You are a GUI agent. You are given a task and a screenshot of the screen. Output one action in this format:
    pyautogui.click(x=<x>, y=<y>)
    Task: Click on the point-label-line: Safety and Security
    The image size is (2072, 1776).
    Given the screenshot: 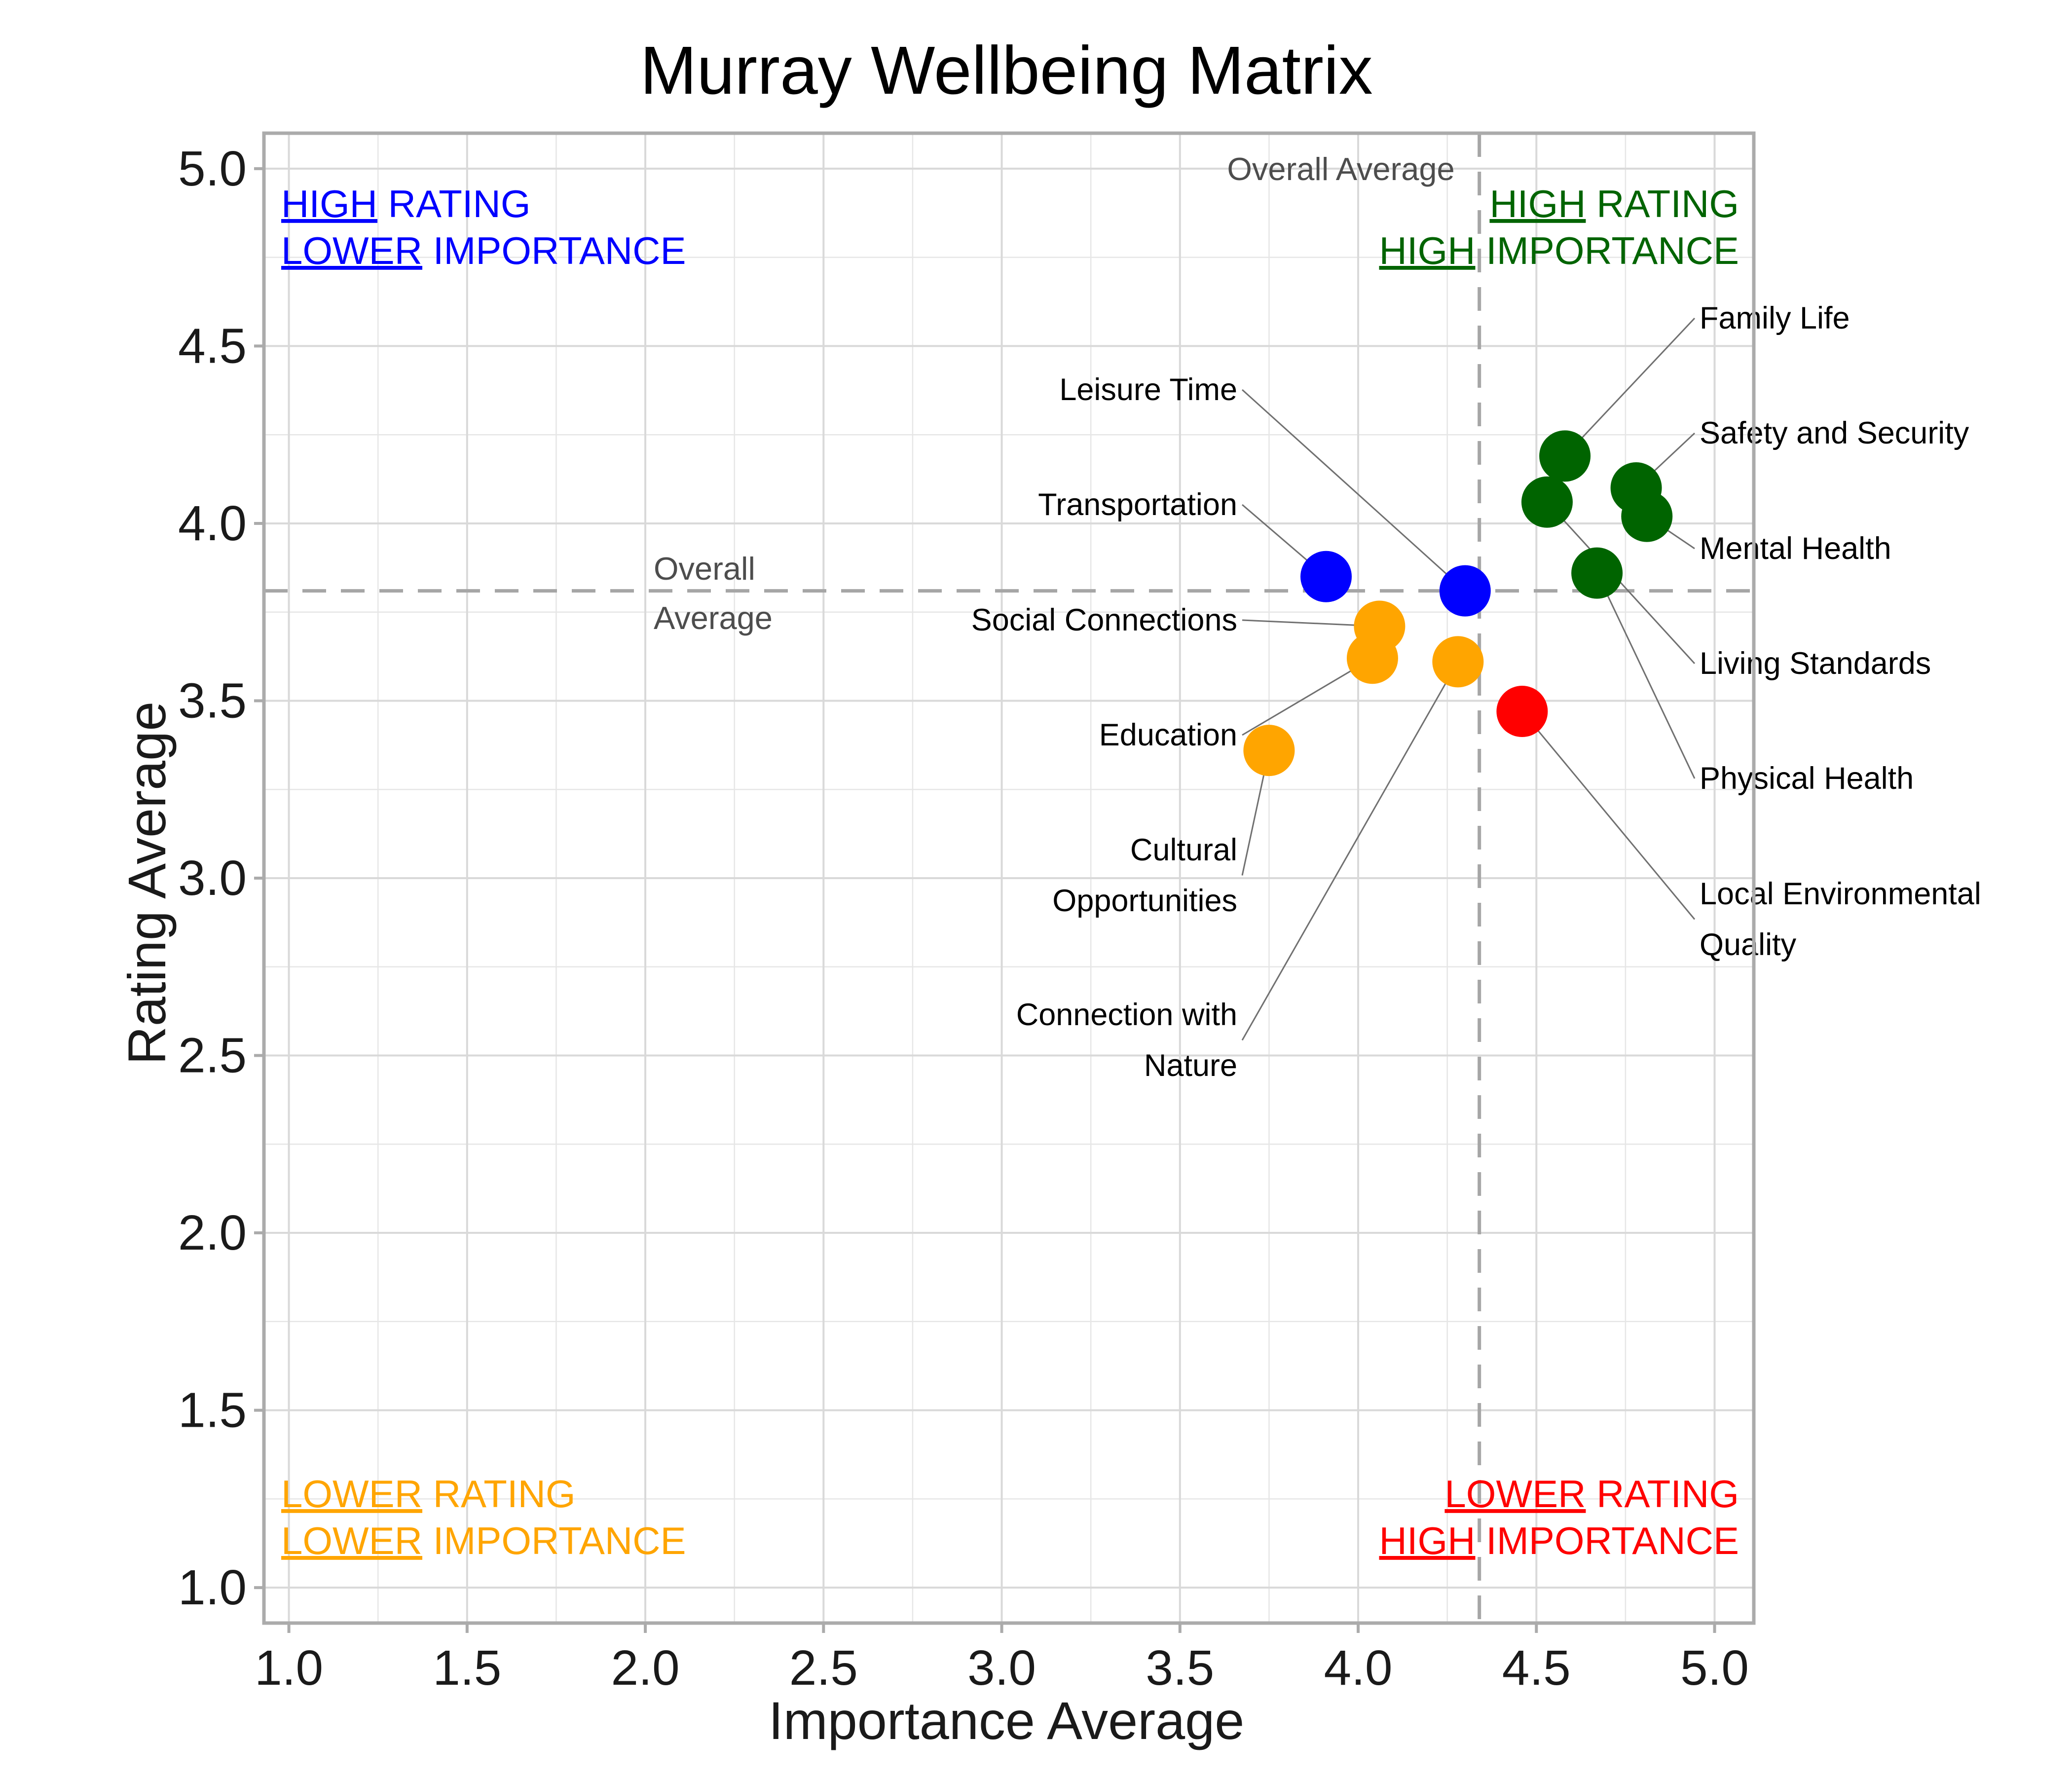 What is the action you would take?
    pyautogui.click(x=1835, y=433)
    